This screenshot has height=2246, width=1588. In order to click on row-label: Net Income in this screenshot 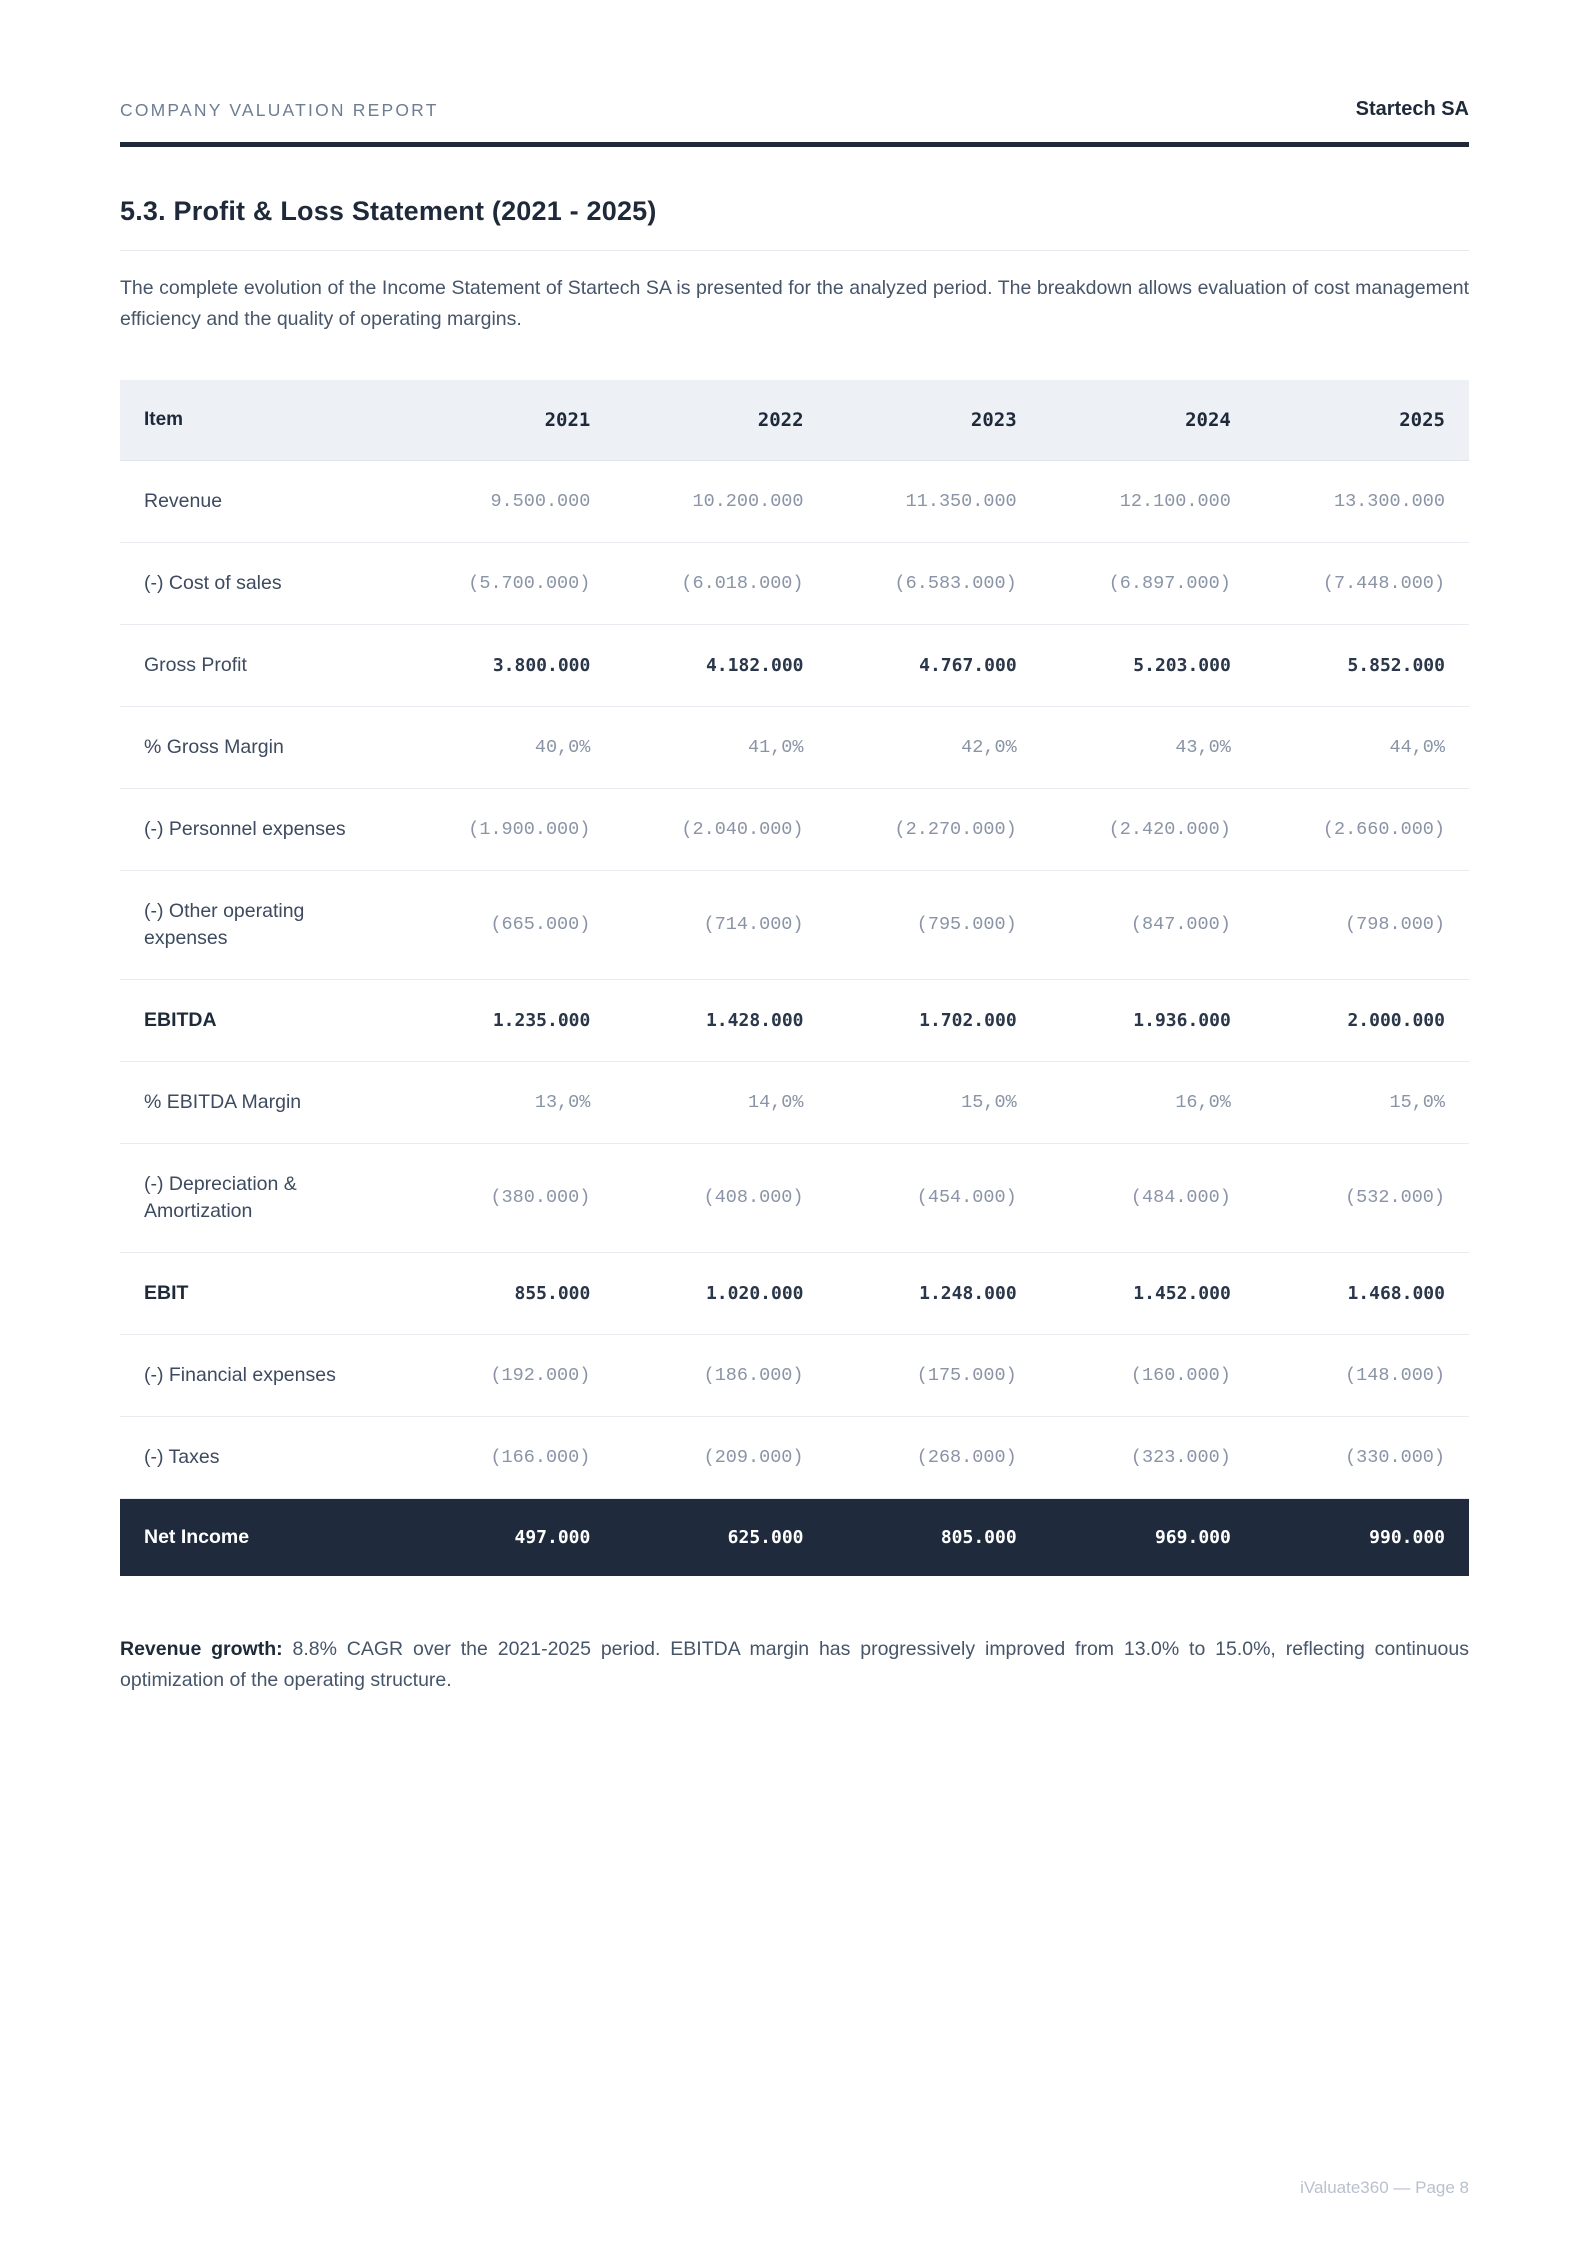, I will do `click(261, 1537)`.